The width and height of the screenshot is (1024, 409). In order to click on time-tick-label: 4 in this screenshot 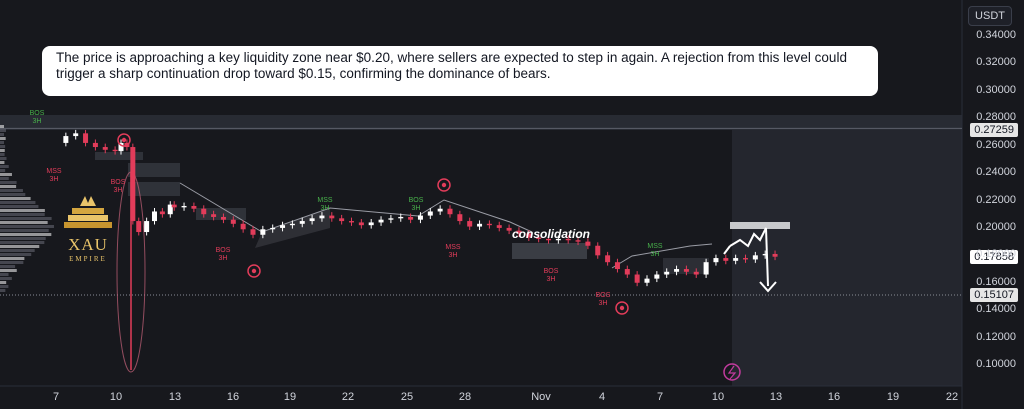, I will do `click(602, 397)`.